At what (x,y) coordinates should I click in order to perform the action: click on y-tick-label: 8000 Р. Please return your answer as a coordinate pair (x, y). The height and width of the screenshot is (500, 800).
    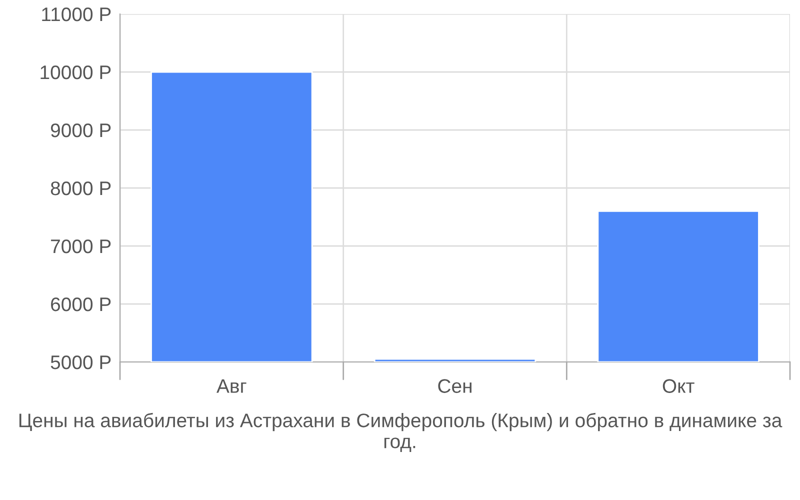
    Looking at the image, I should click on (80, 188).